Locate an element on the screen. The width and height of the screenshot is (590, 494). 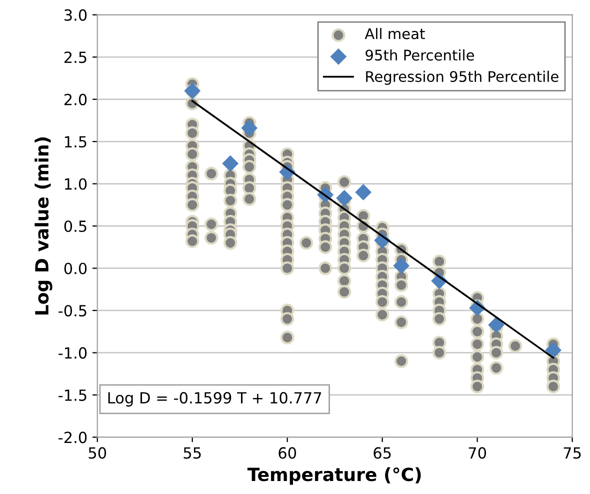
legend-label: Regression 95th Percentile is located at coordinates (462, 77).